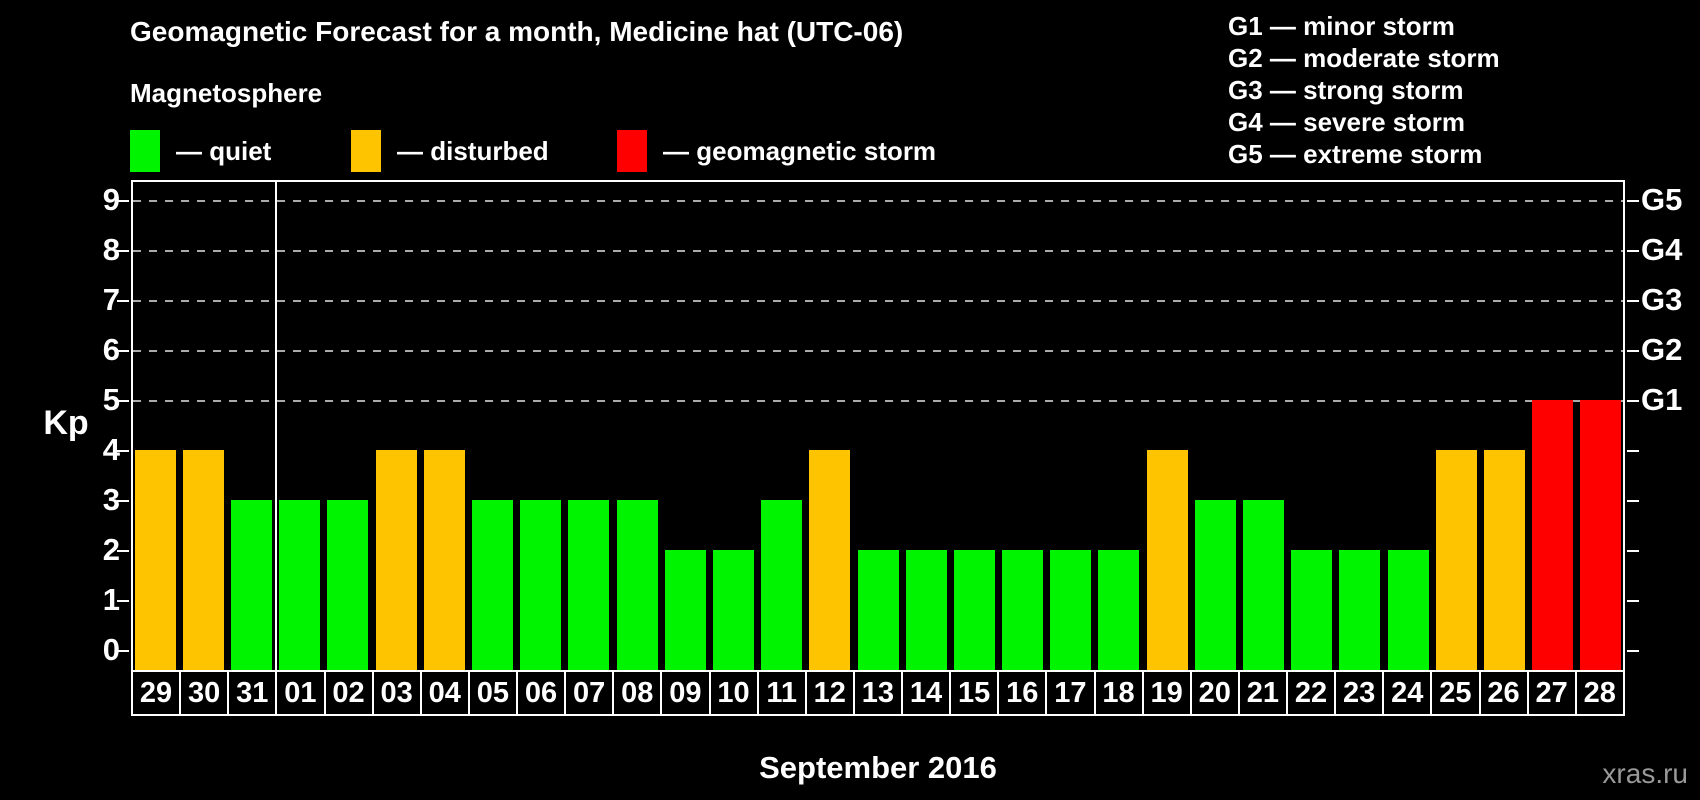 This screenshot has width=1700, height=800. Describe the element at coordinates (800, 150) in the screenshot. I see `legend-label-storm: — geomagnetic storm` at that location.